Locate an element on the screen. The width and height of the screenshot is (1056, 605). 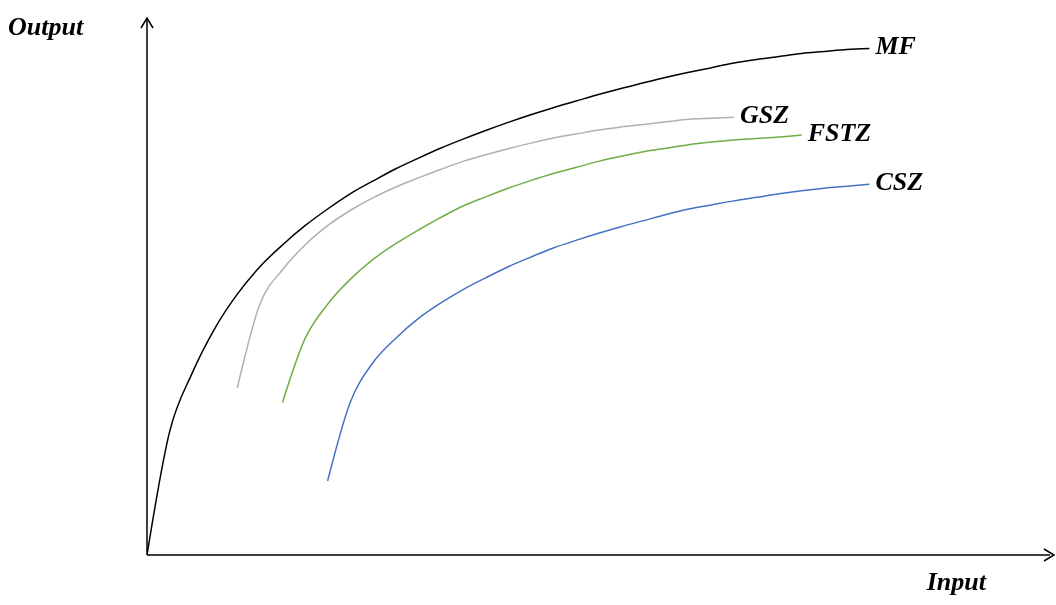
series-label: CSZ is located at coordinates (899, 182).